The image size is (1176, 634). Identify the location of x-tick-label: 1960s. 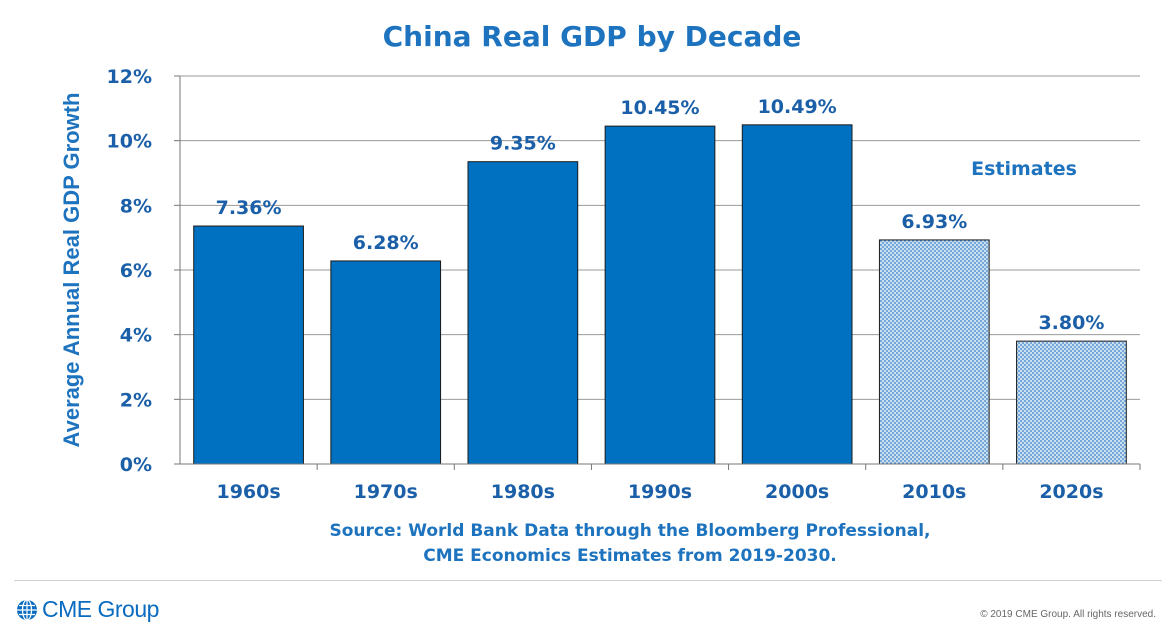
(248, 492).